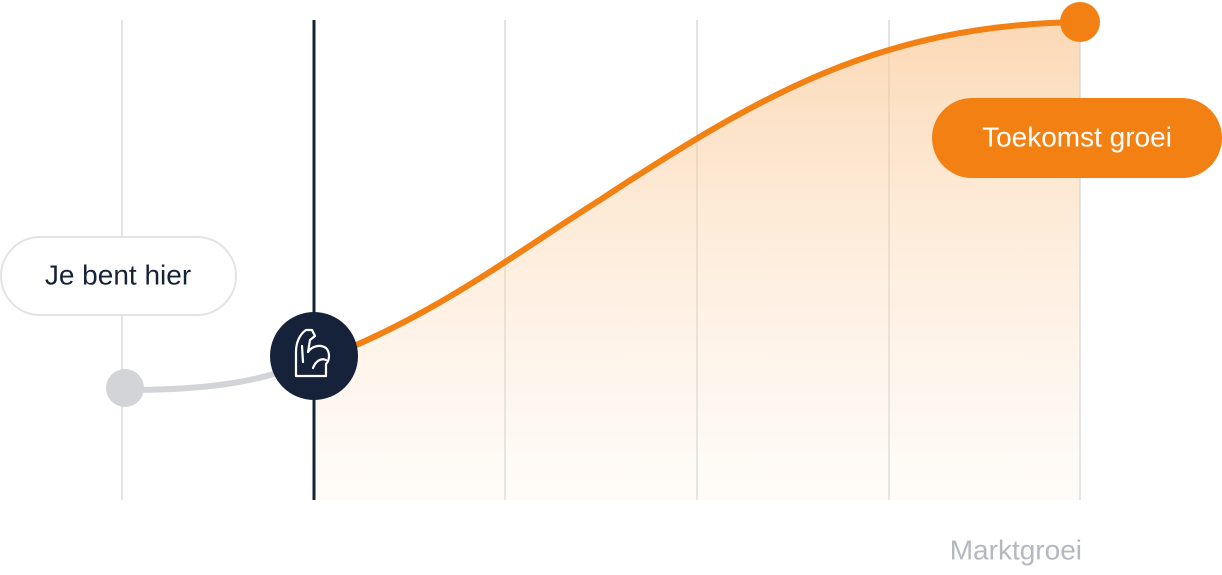  I want to click on current-icon, so click(314, 356).